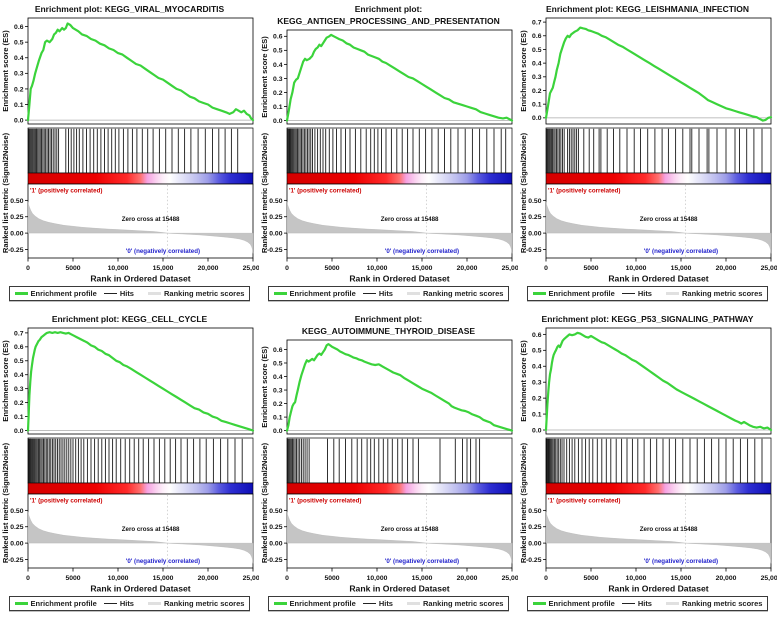  What do you see at coordinates (467, 268) in the screenshot?
I see `x-tick-label: 20,000` at bounding box center [467, 268].